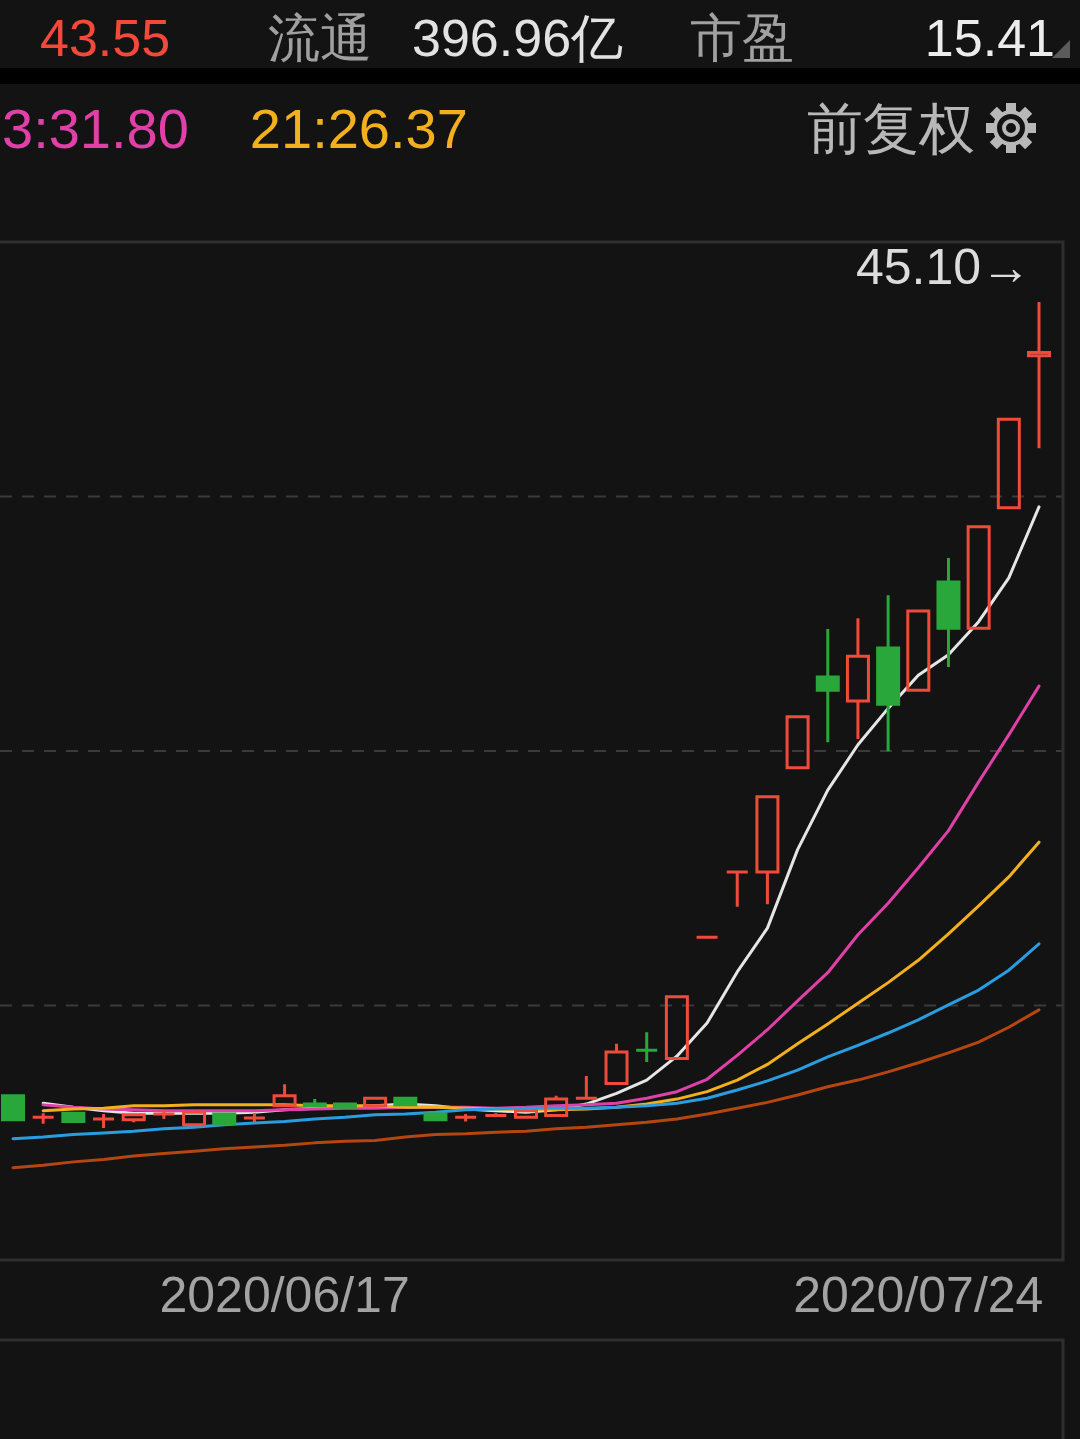  Describe the element at coordinates (518, 38) in the screenshot. I see `text: 396.96亿` at that location.